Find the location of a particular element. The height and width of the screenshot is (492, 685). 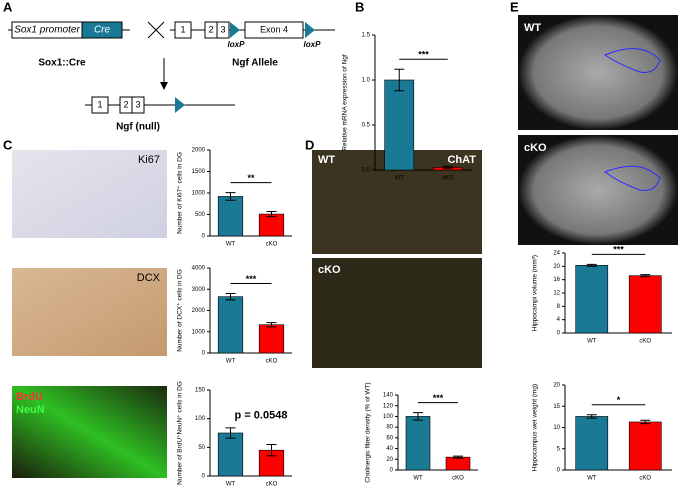

exon: Exon 4 is located at coordinates (274, 29).